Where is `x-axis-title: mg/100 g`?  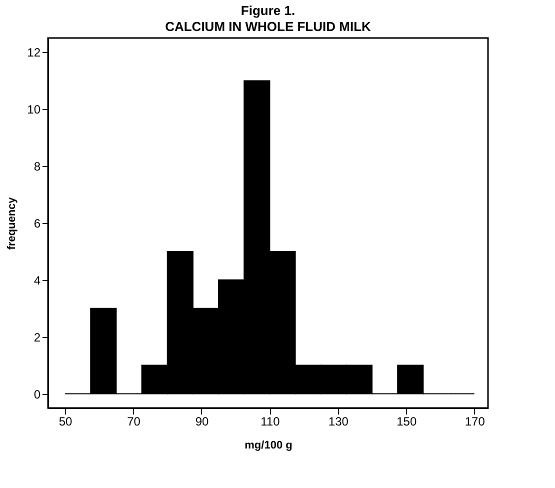 x-axis-title: mg/100 g is located at coordinates (268, 446).